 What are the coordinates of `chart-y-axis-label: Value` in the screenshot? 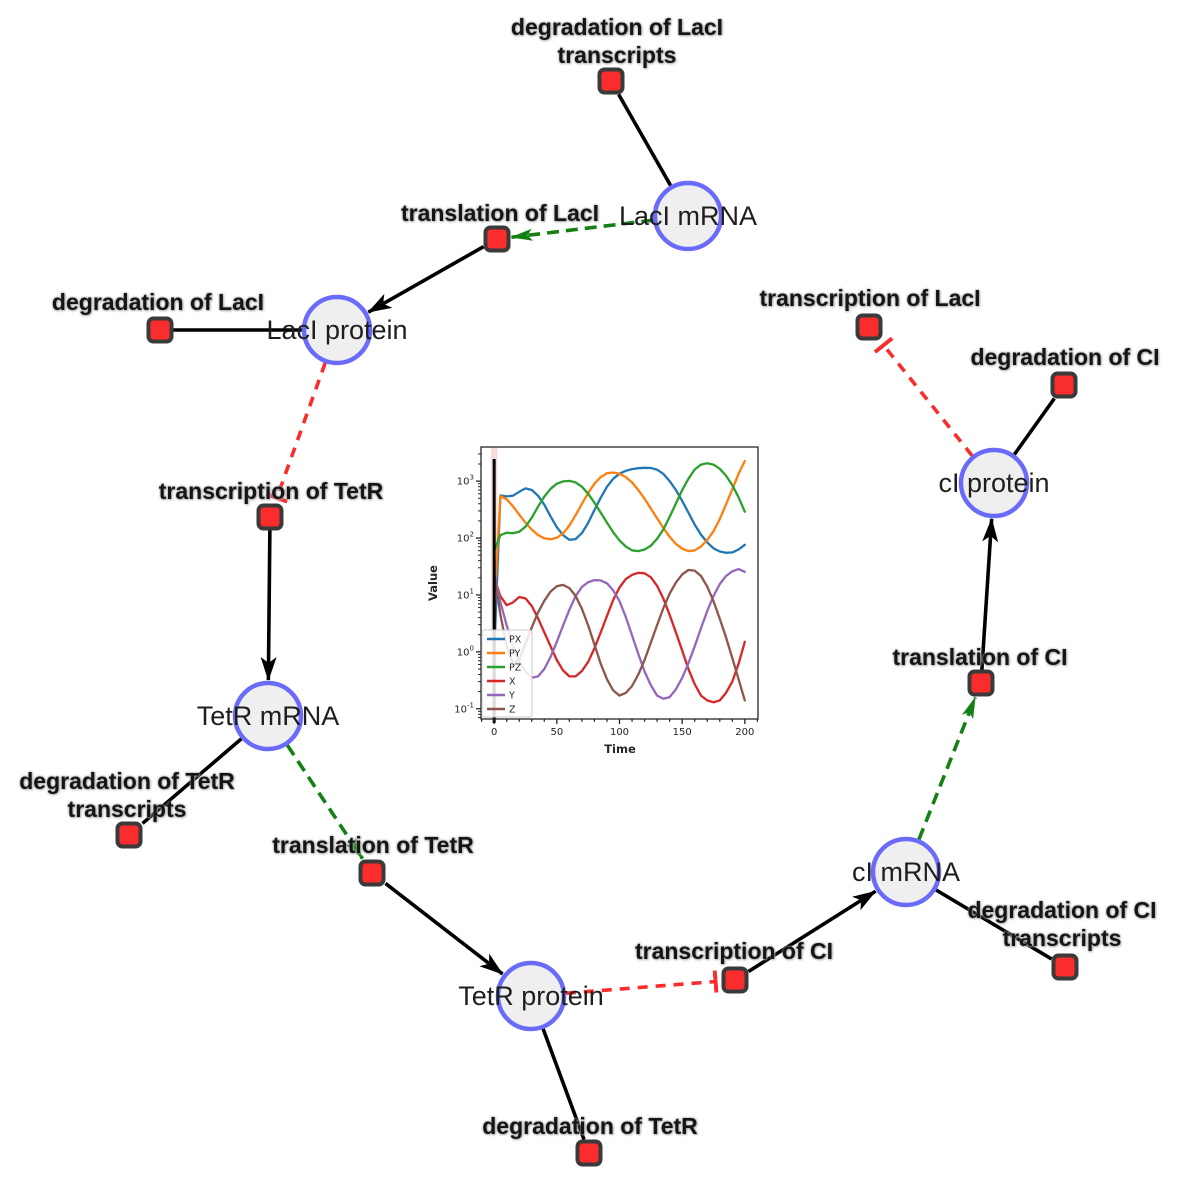 It's located at (433, 583).